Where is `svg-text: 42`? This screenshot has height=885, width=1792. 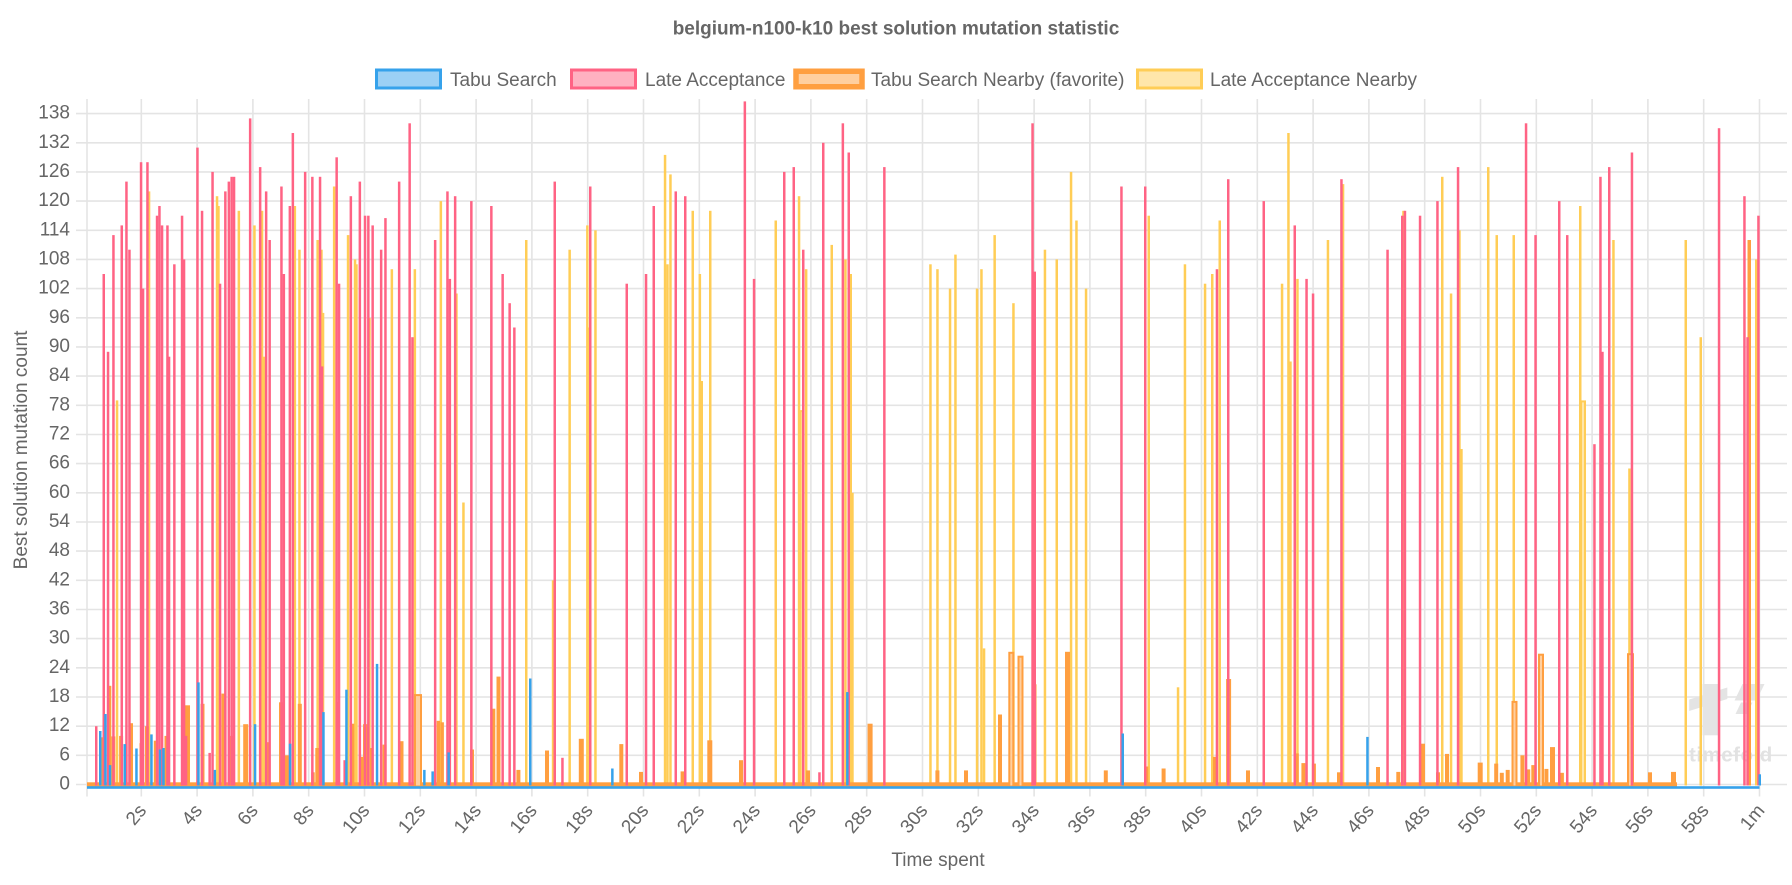 svg-text: 42 is located at coordinates (59, 579).